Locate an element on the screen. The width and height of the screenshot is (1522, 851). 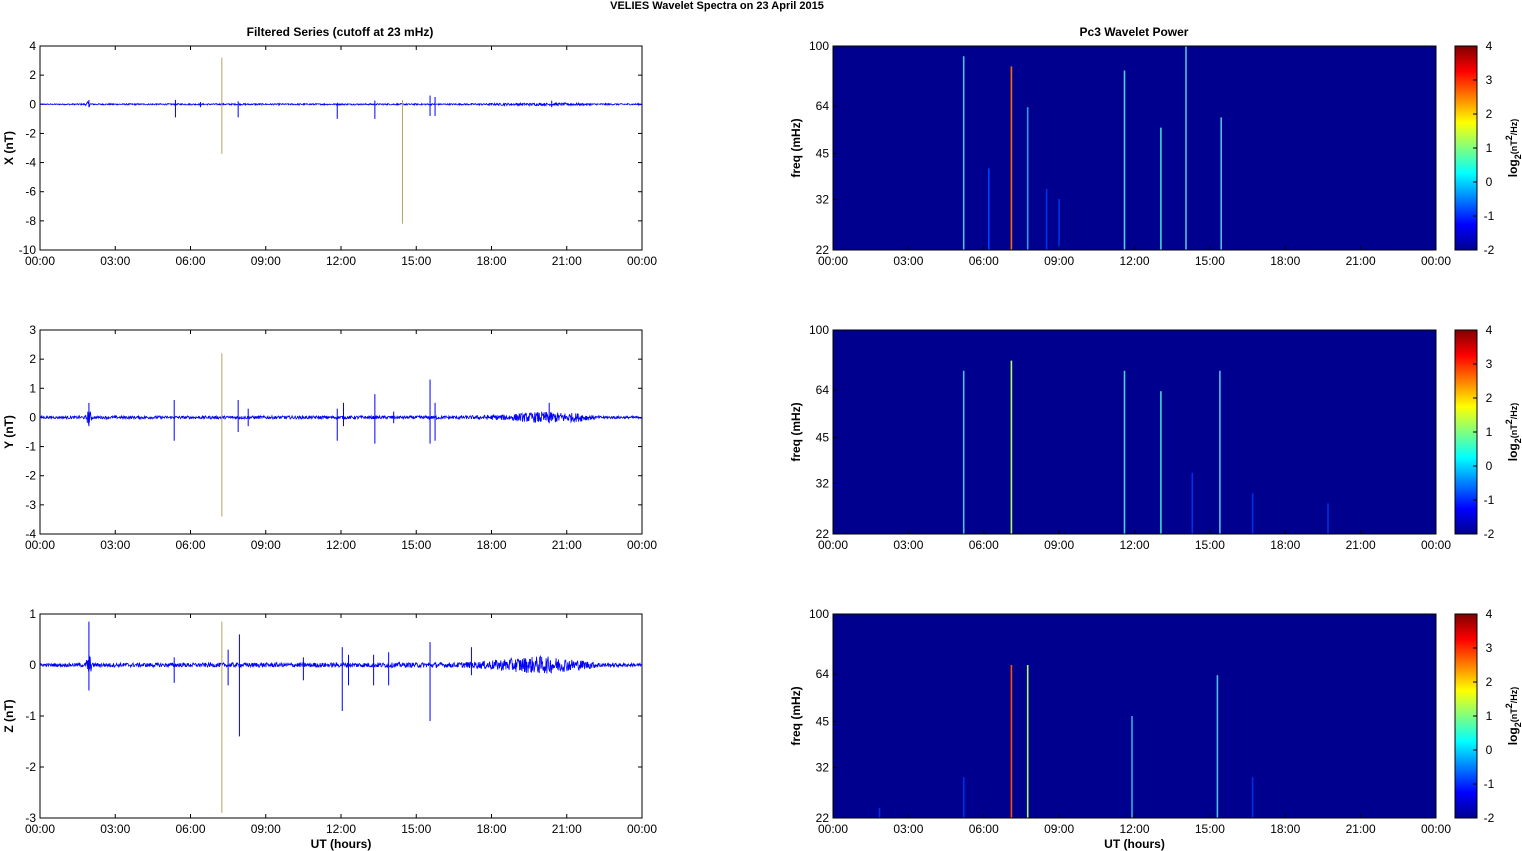
series-trace is located at coordinates (341, 418).